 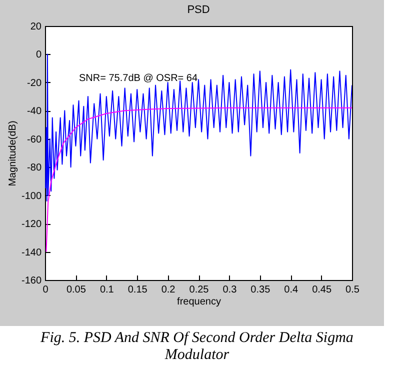 I want to click on y-tick-label: -160, so click(x=31, y=281).